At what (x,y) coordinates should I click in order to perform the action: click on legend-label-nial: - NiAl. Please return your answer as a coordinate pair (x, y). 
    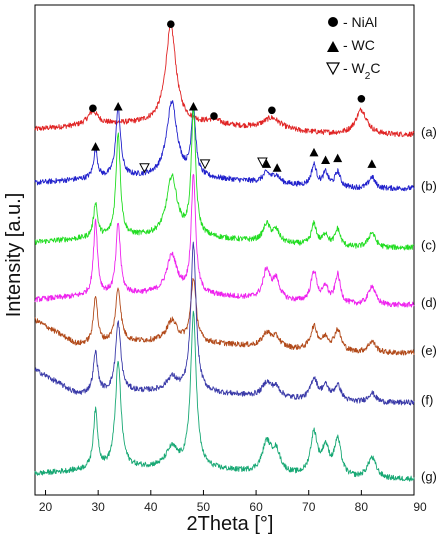
    Looking at the image, I should click on (360, 22).